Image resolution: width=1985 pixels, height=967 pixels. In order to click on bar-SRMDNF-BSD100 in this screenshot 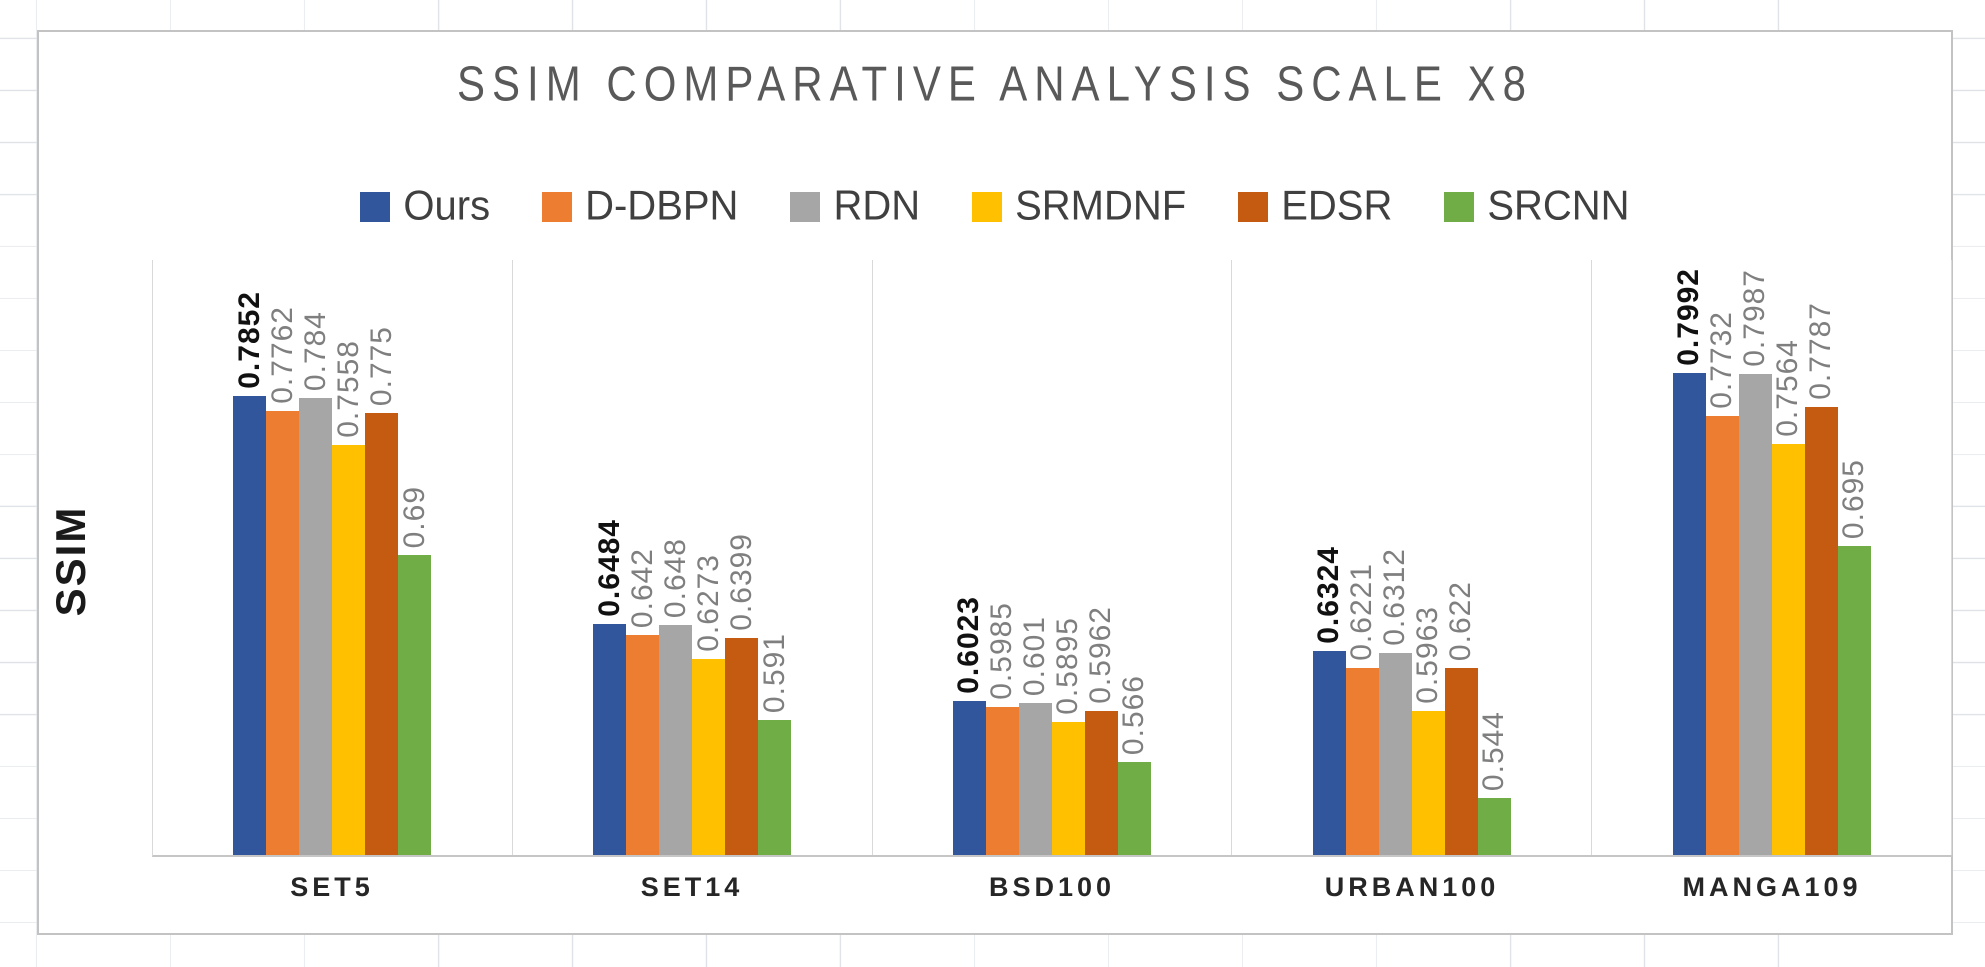, I will do `click(1068, 788)`.